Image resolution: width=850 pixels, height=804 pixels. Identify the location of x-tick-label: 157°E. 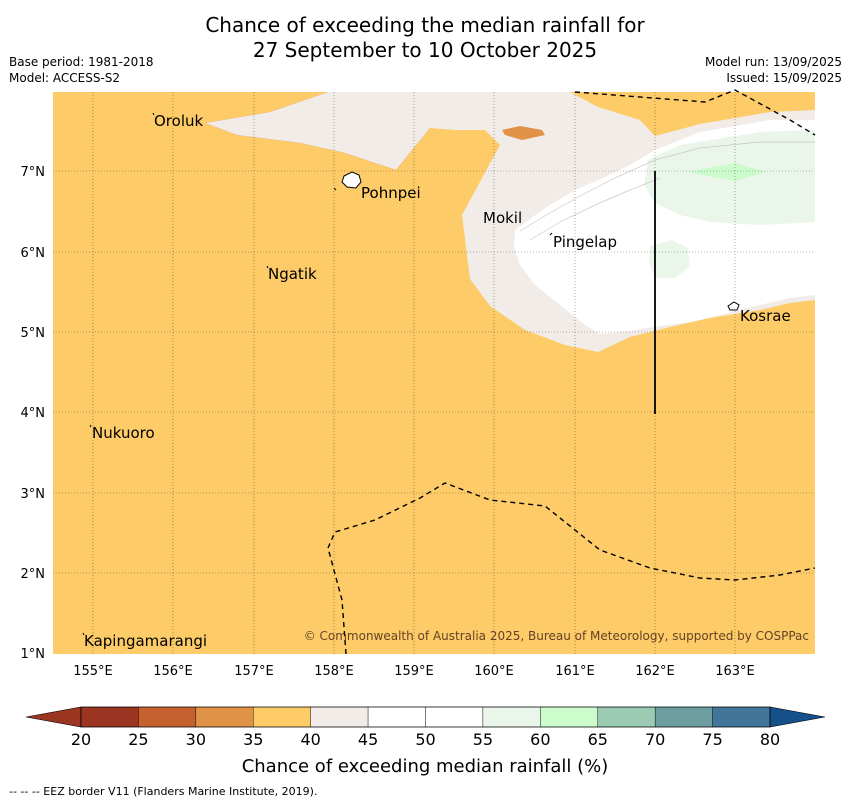
(254, 671).